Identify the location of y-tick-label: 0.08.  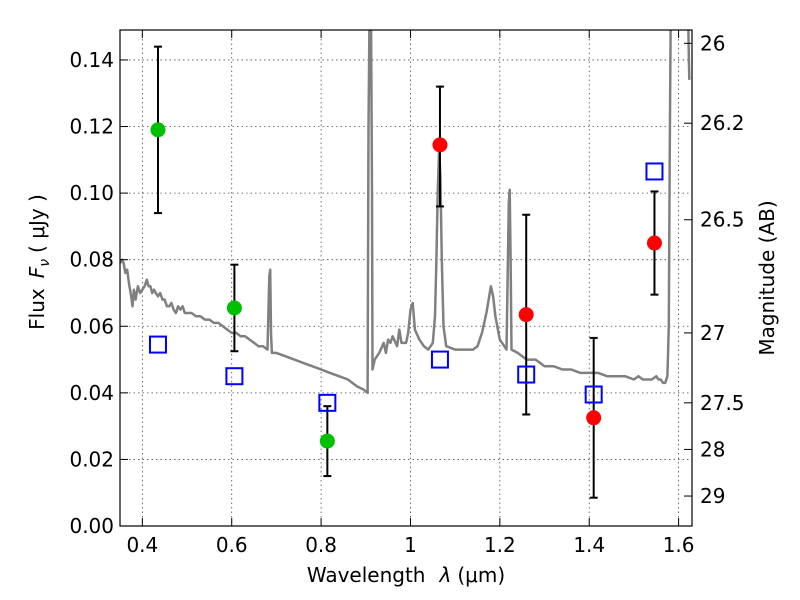
(91, 260).